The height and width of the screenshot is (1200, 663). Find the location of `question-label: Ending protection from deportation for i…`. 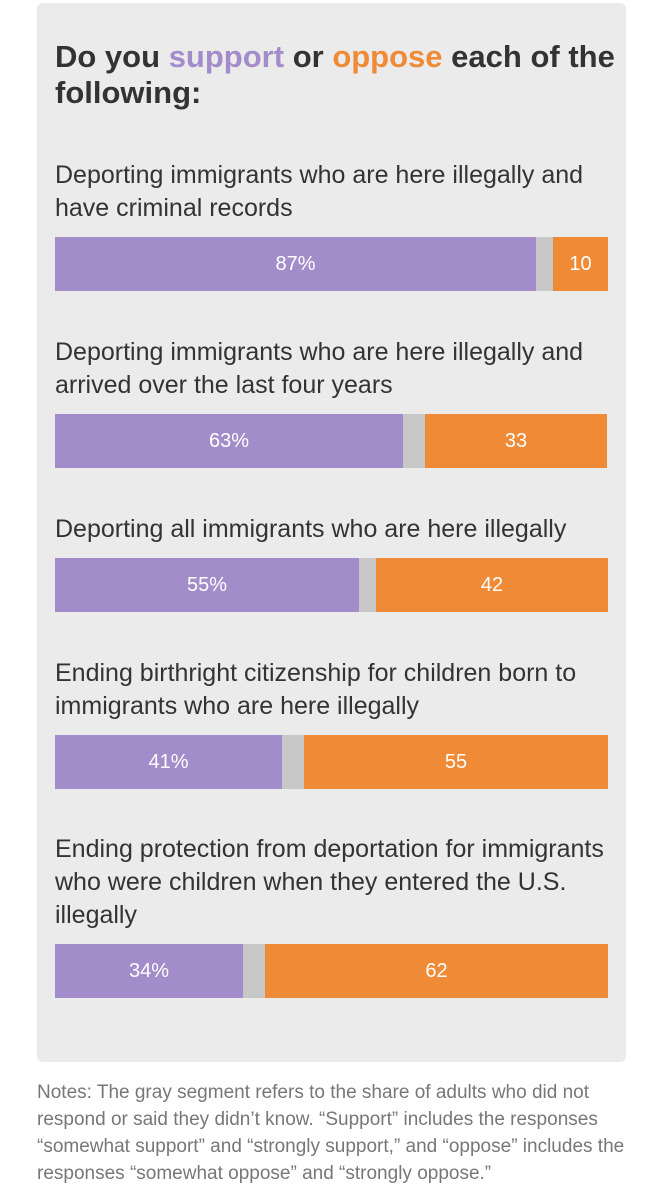

question-label: Ending protection from deportation for i… is located at coordinates (329, 882).